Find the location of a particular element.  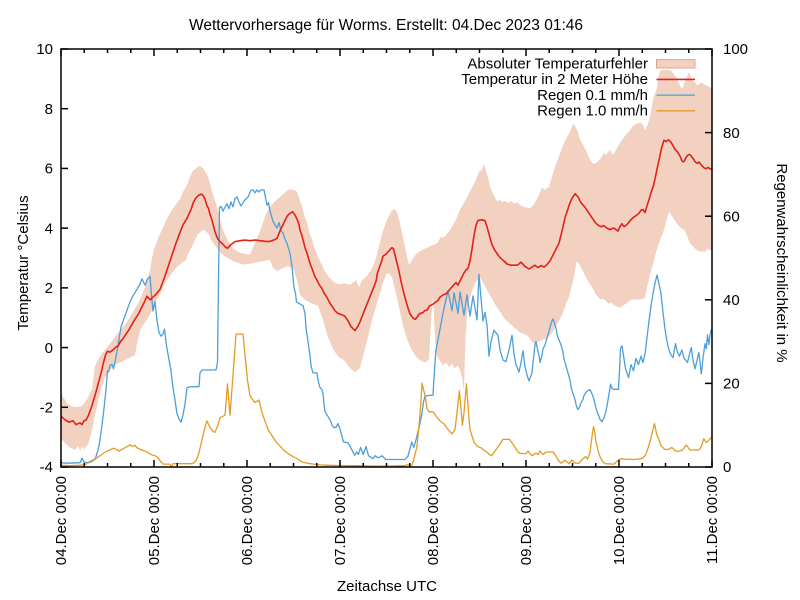

svg-text: 60 is located at coordinates (731, 216).